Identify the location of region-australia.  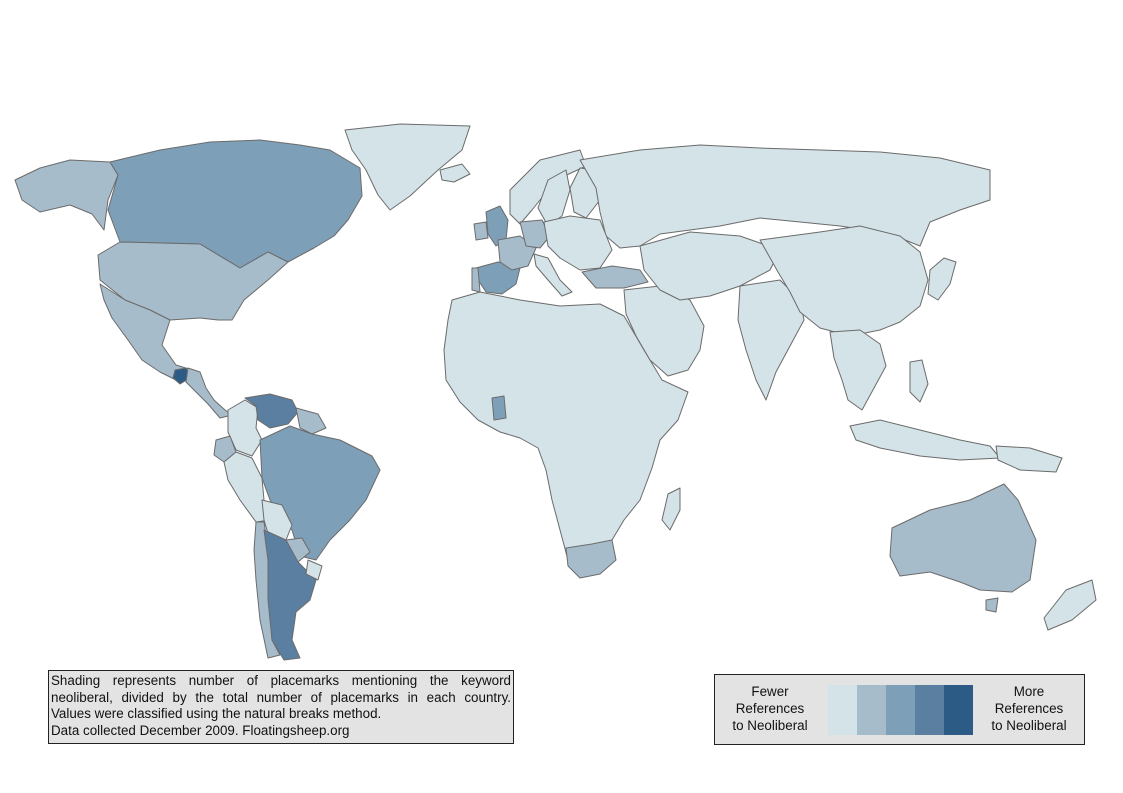
(963, 538).